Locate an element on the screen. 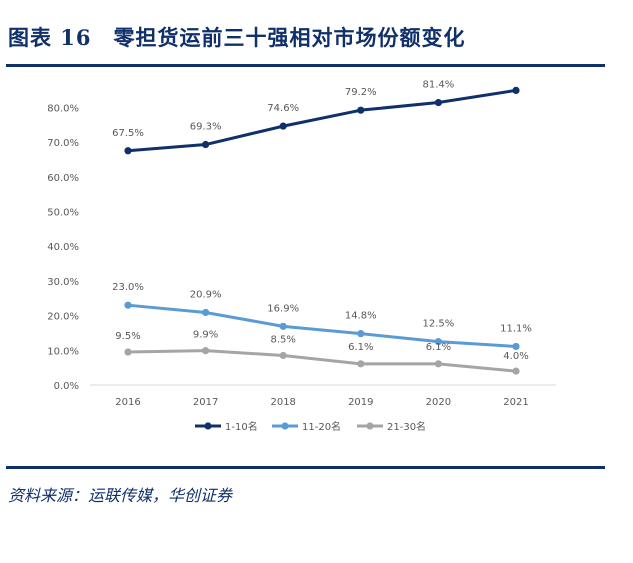  data-label: 74.6% is located at coordinates (283, 108).